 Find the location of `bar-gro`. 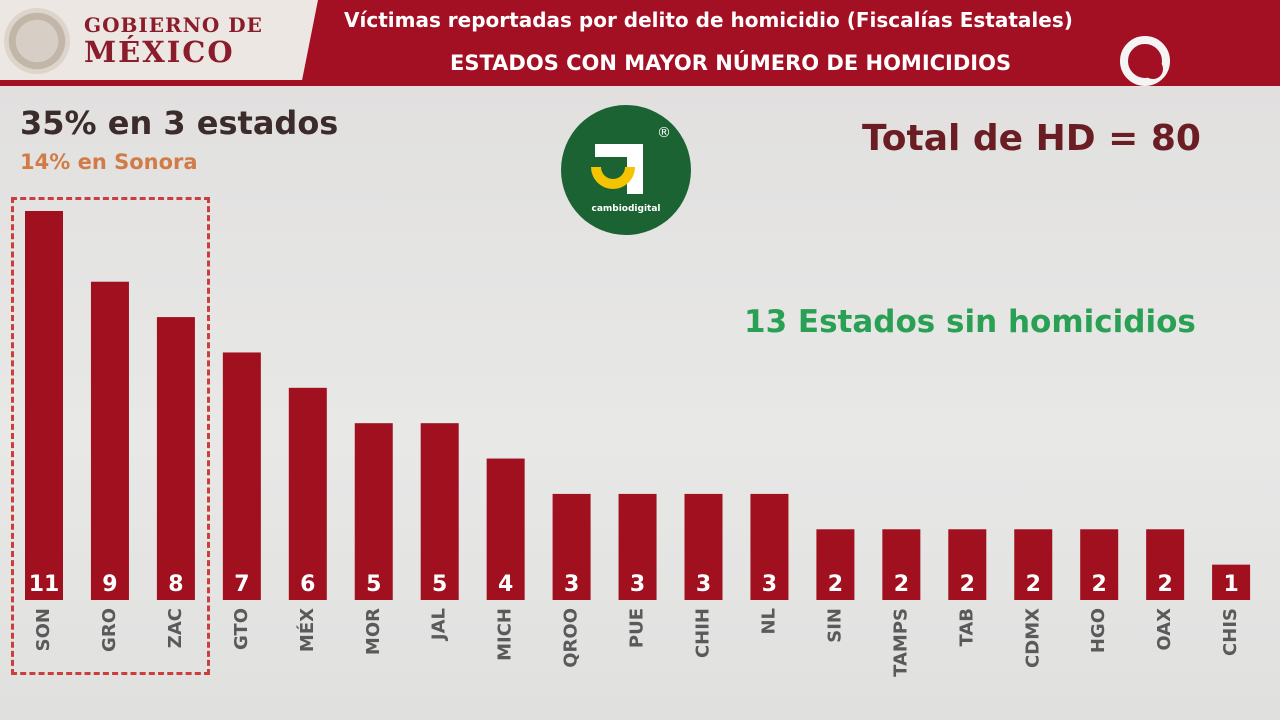

bar-gro is located at coordinates (109, 440).